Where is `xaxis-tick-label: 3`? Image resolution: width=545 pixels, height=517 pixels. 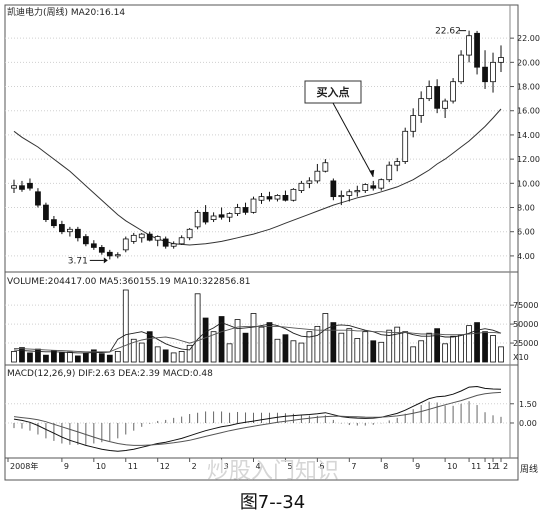 xaxis-tick-label: 3 is located at coordinates (226, 466).